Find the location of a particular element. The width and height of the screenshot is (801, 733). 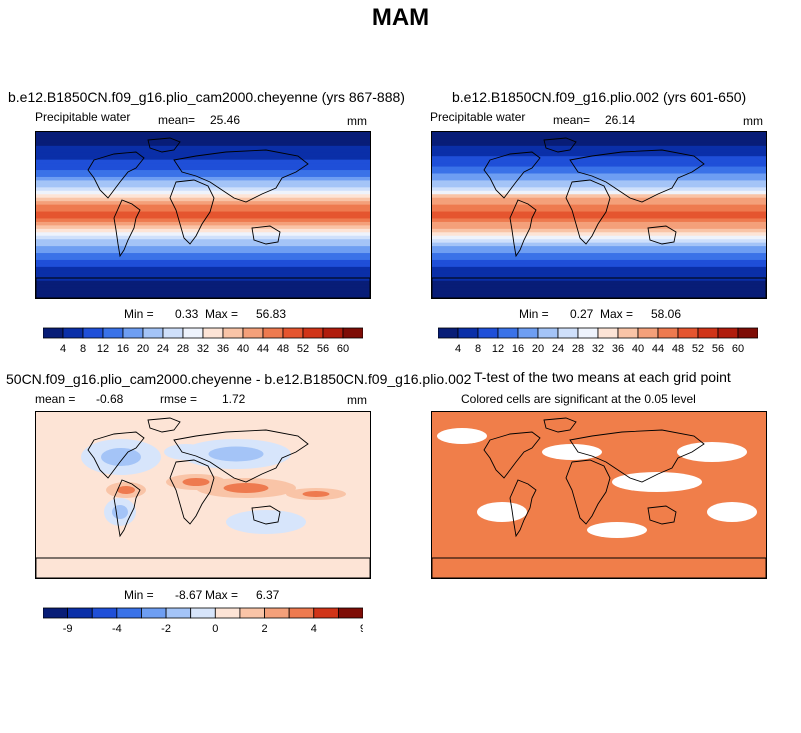

panel2-mean-label: mean= is located at coordinates (572, 120).